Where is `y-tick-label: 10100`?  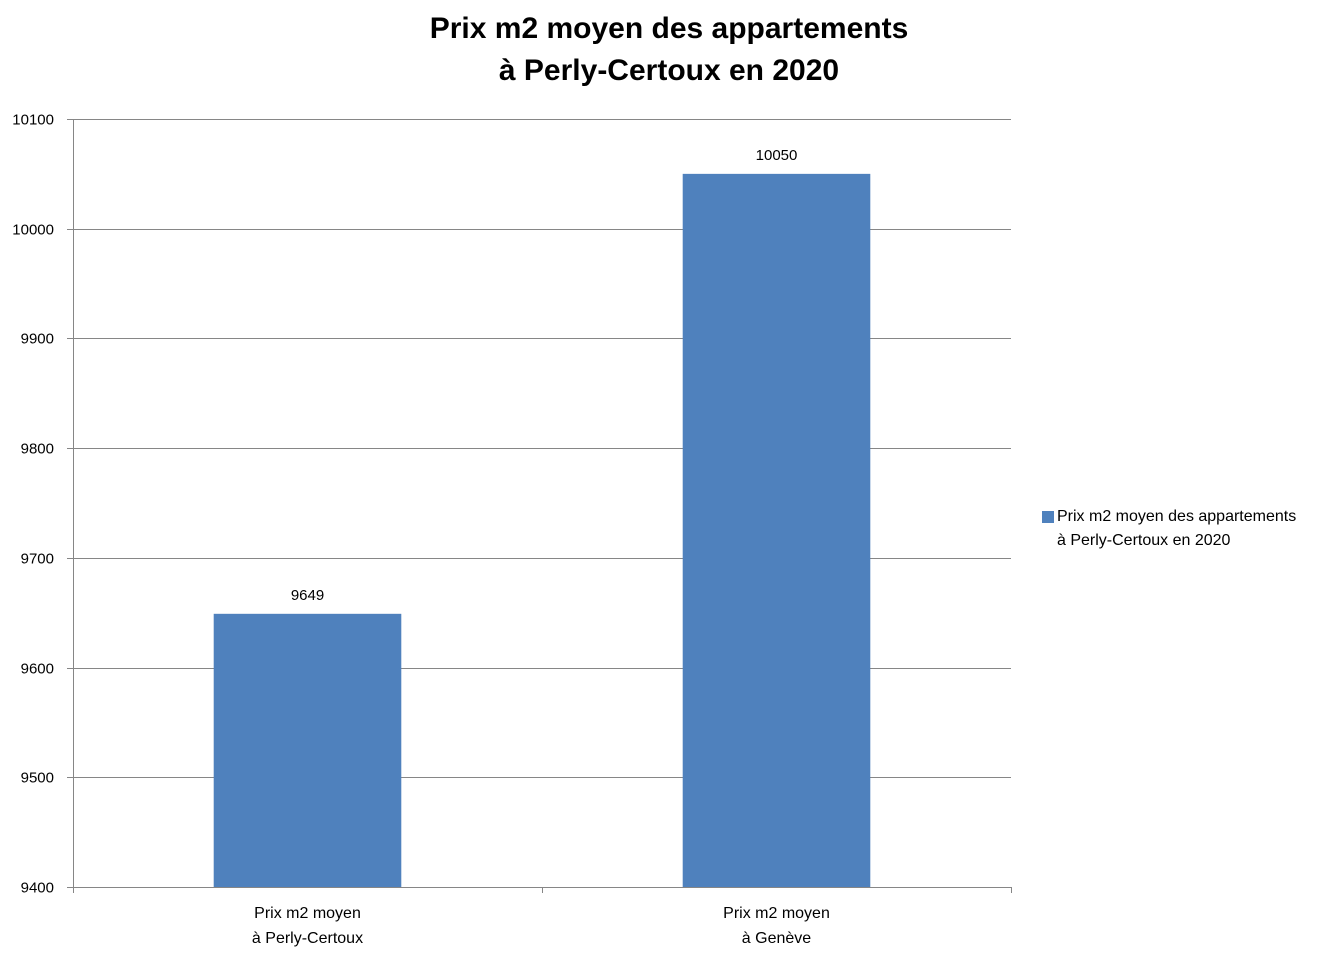
y-tick-label: 10100 is located at coordinates (33, 120).